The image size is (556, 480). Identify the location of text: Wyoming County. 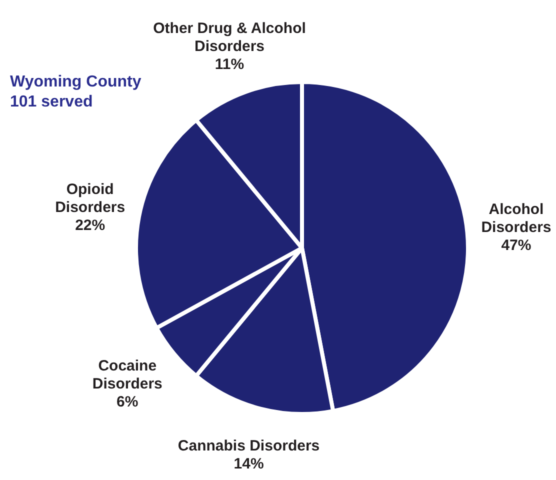
(76, 81).